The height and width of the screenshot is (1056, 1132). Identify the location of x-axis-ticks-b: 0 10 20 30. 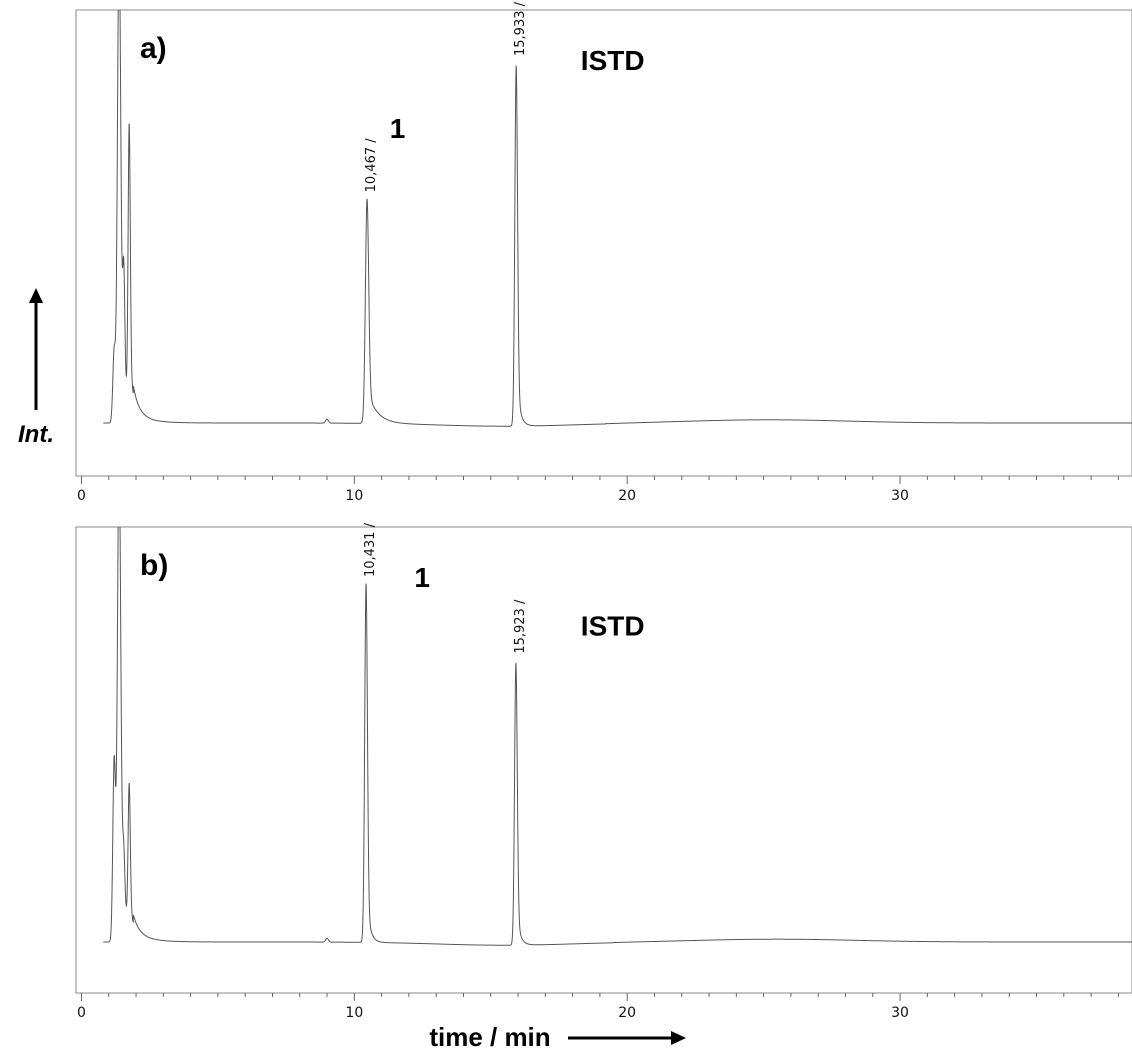
(598, 1007).